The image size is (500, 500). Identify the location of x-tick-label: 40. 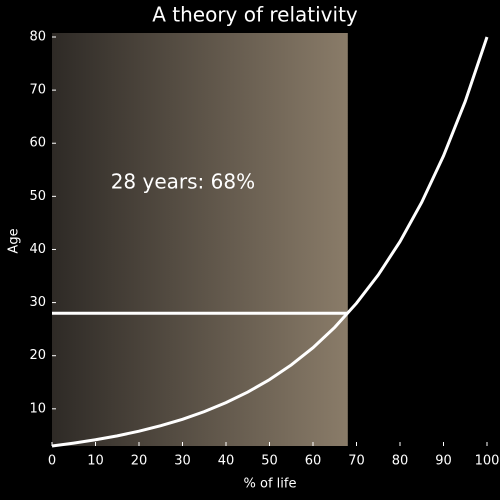
(226, 461).